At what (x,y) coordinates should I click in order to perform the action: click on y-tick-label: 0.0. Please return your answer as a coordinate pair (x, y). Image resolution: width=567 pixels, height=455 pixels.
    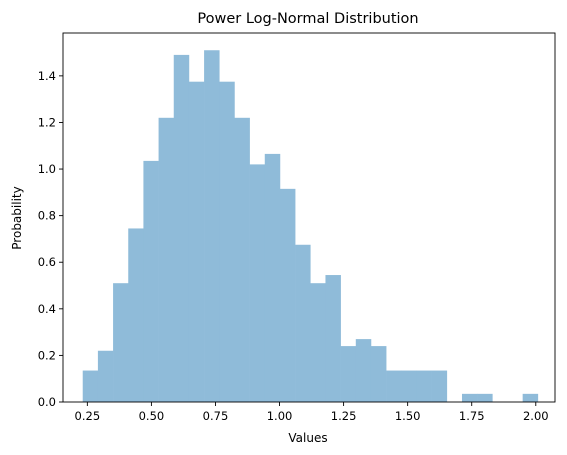
    Looking at the image, I should click on (47, 402).